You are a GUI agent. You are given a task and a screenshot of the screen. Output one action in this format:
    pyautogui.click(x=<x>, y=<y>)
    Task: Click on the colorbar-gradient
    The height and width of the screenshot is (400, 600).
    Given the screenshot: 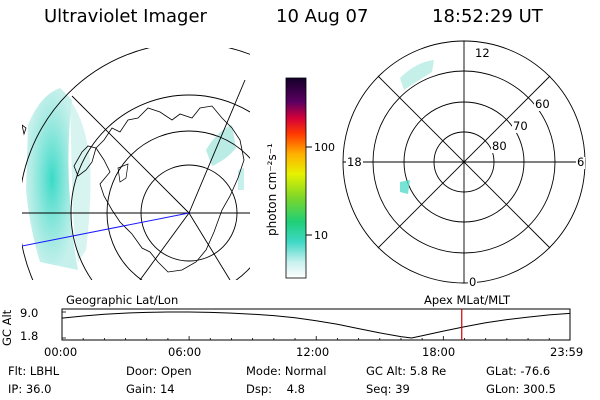 What is the action you would take?
    pyautogui.click(x=296, y=178)
    